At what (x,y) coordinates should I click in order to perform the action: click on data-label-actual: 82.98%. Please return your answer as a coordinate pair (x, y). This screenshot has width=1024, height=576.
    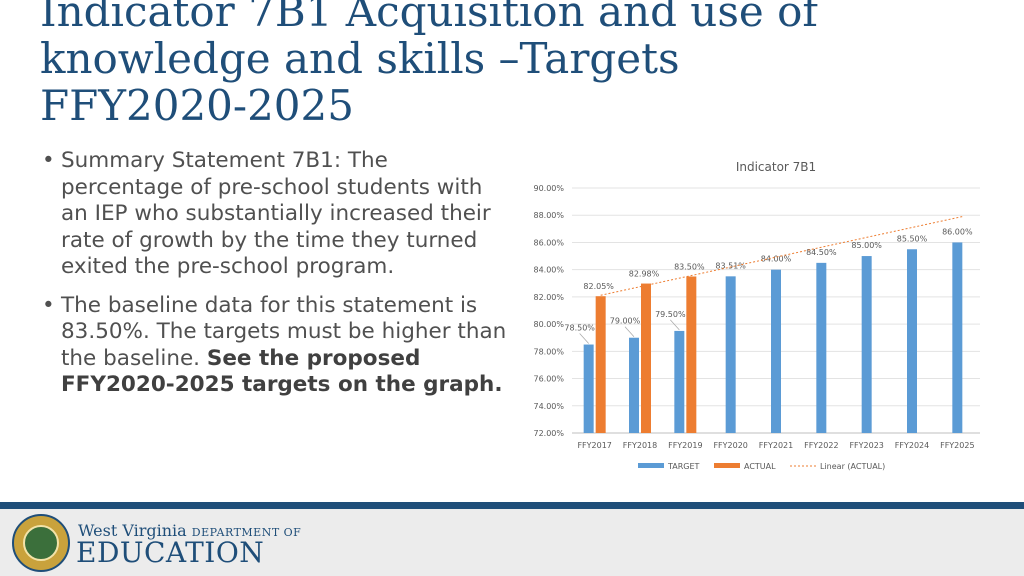
    Looking at the image, I should click on (644, 274).